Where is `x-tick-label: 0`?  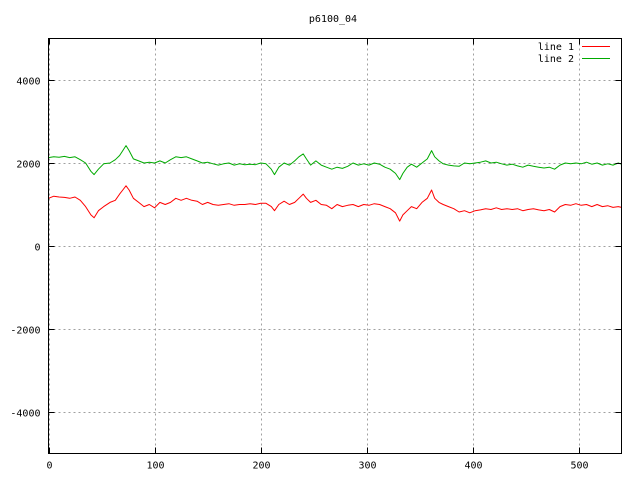 x-tick-label: 0 is located at coordinates (49, 466).